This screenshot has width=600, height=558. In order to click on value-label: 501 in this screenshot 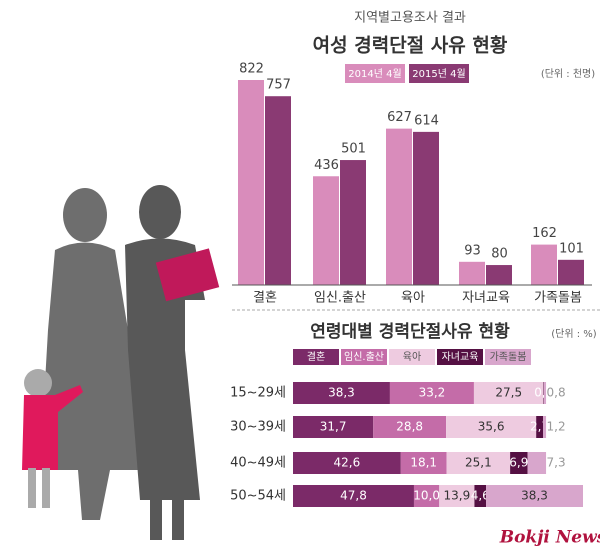, I will do `click(353, 149)`.